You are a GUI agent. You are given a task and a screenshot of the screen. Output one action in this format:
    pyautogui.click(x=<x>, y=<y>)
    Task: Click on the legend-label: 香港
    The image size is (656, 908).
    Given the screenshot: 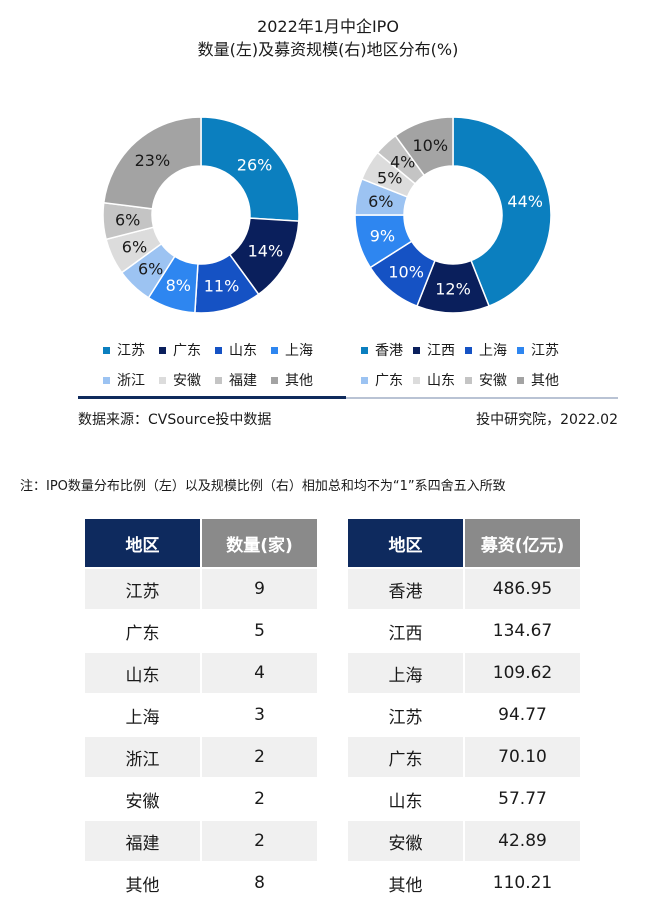 What is the action you would take?
    pyautogui.click(x=389, y=351)
    